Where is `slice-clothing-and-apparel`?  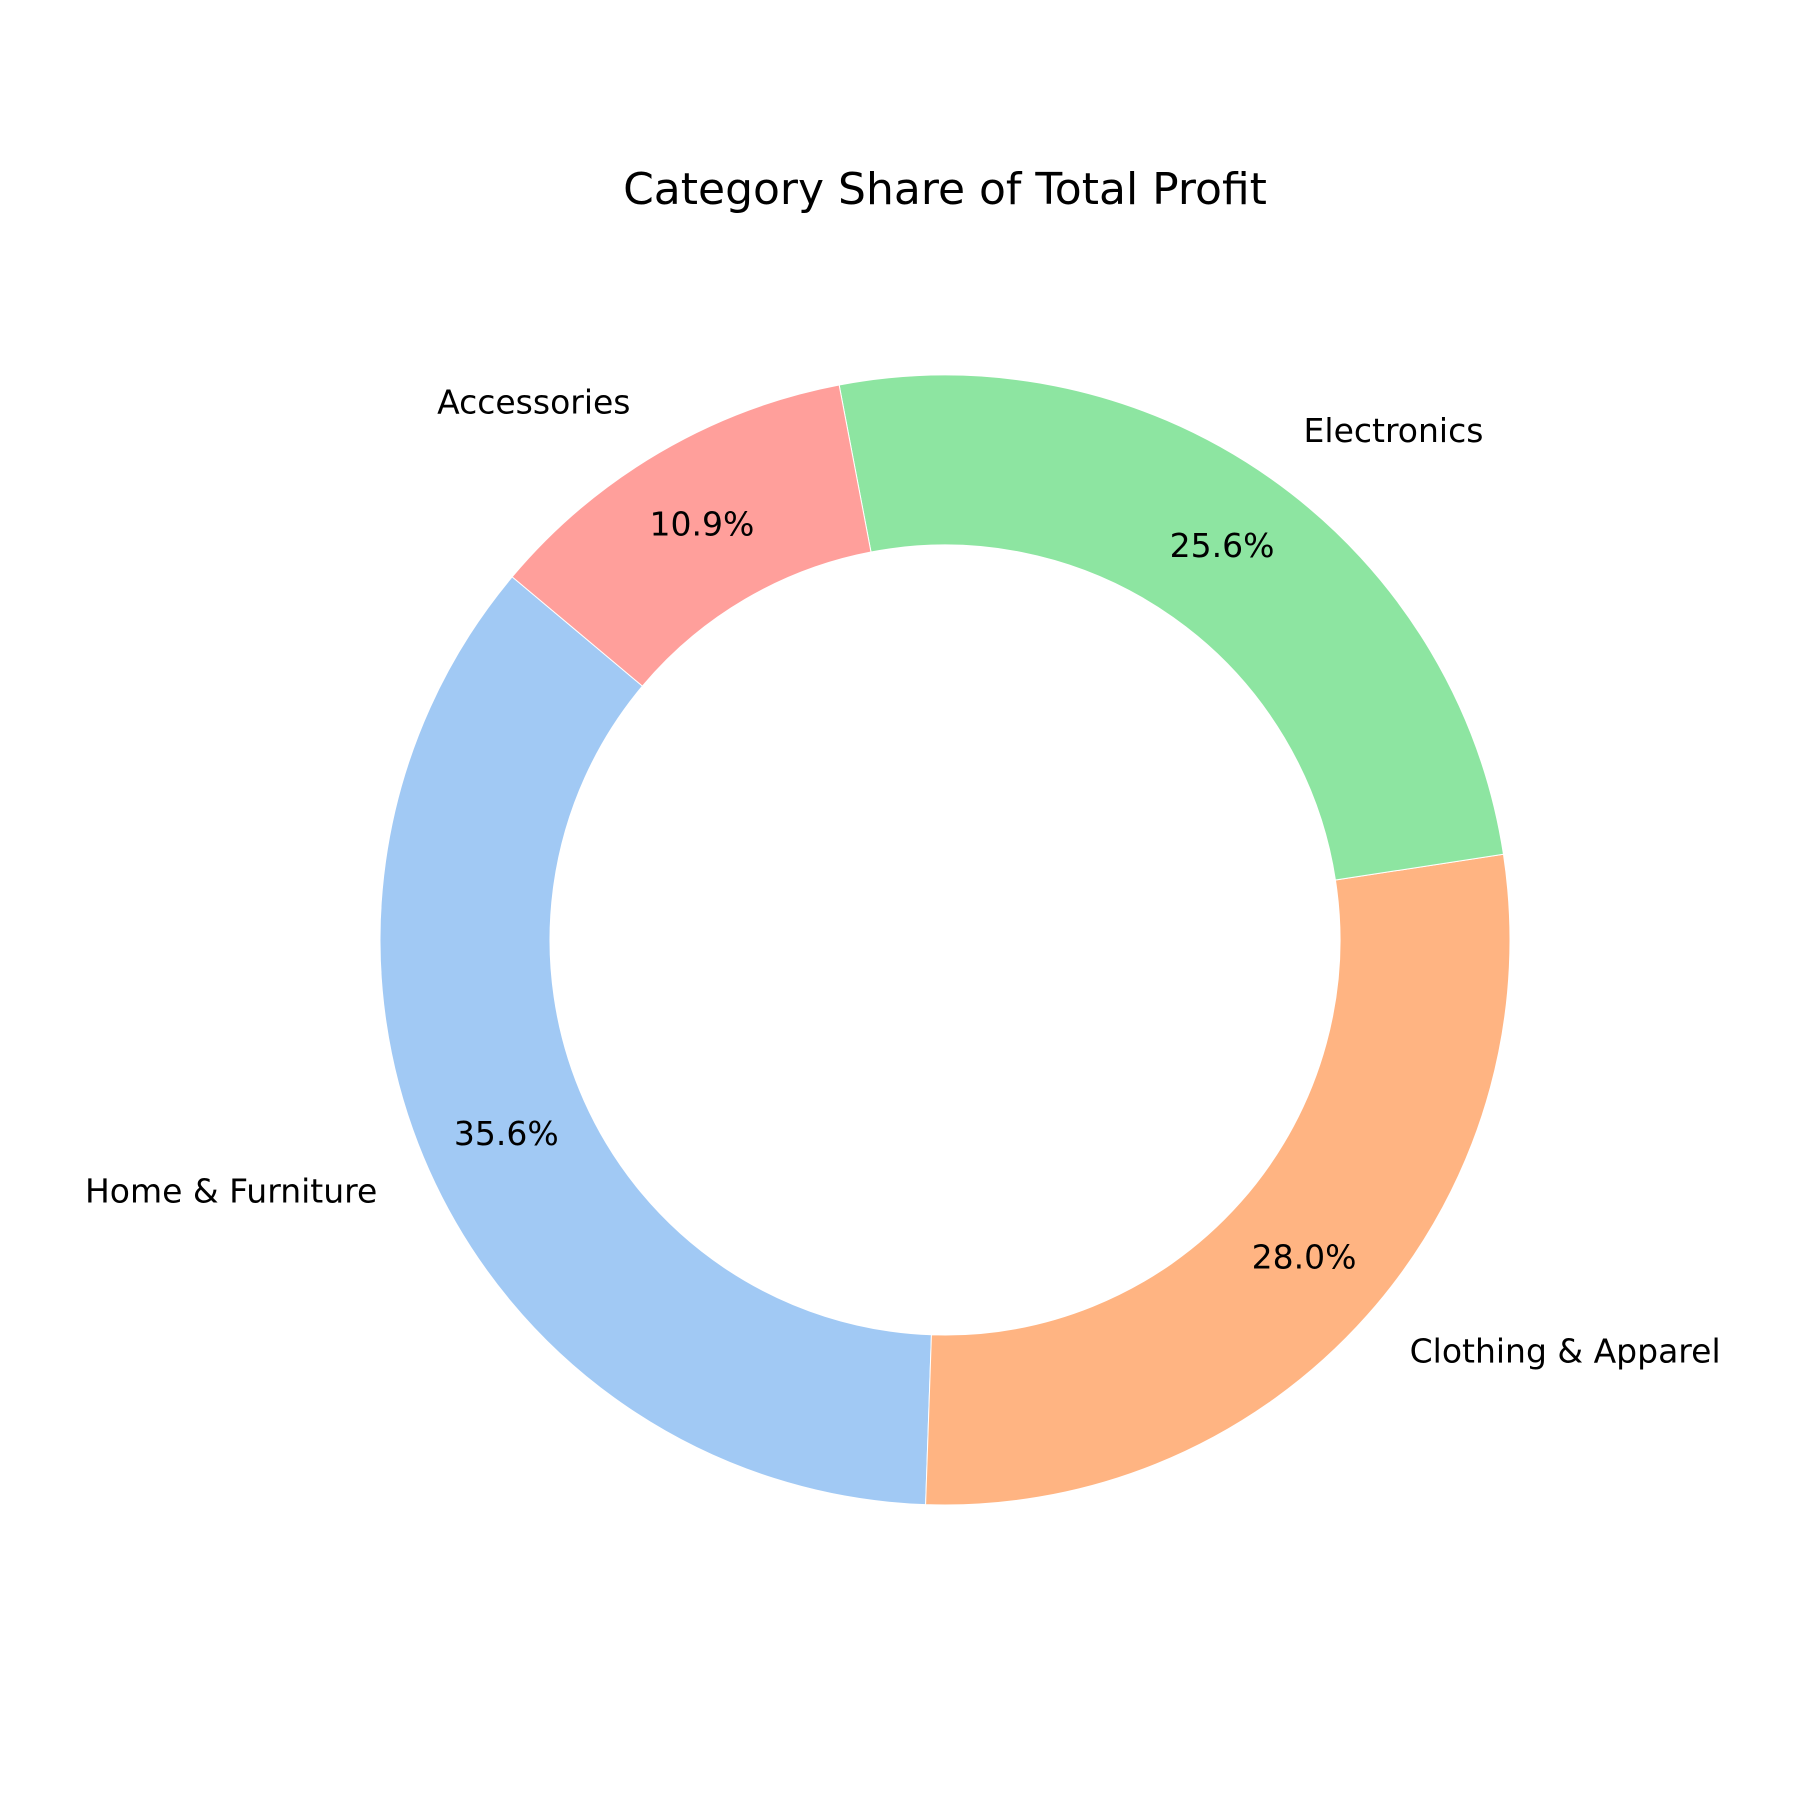
slice-clothing-and-apparel is located at coordinates (1218, 1179).